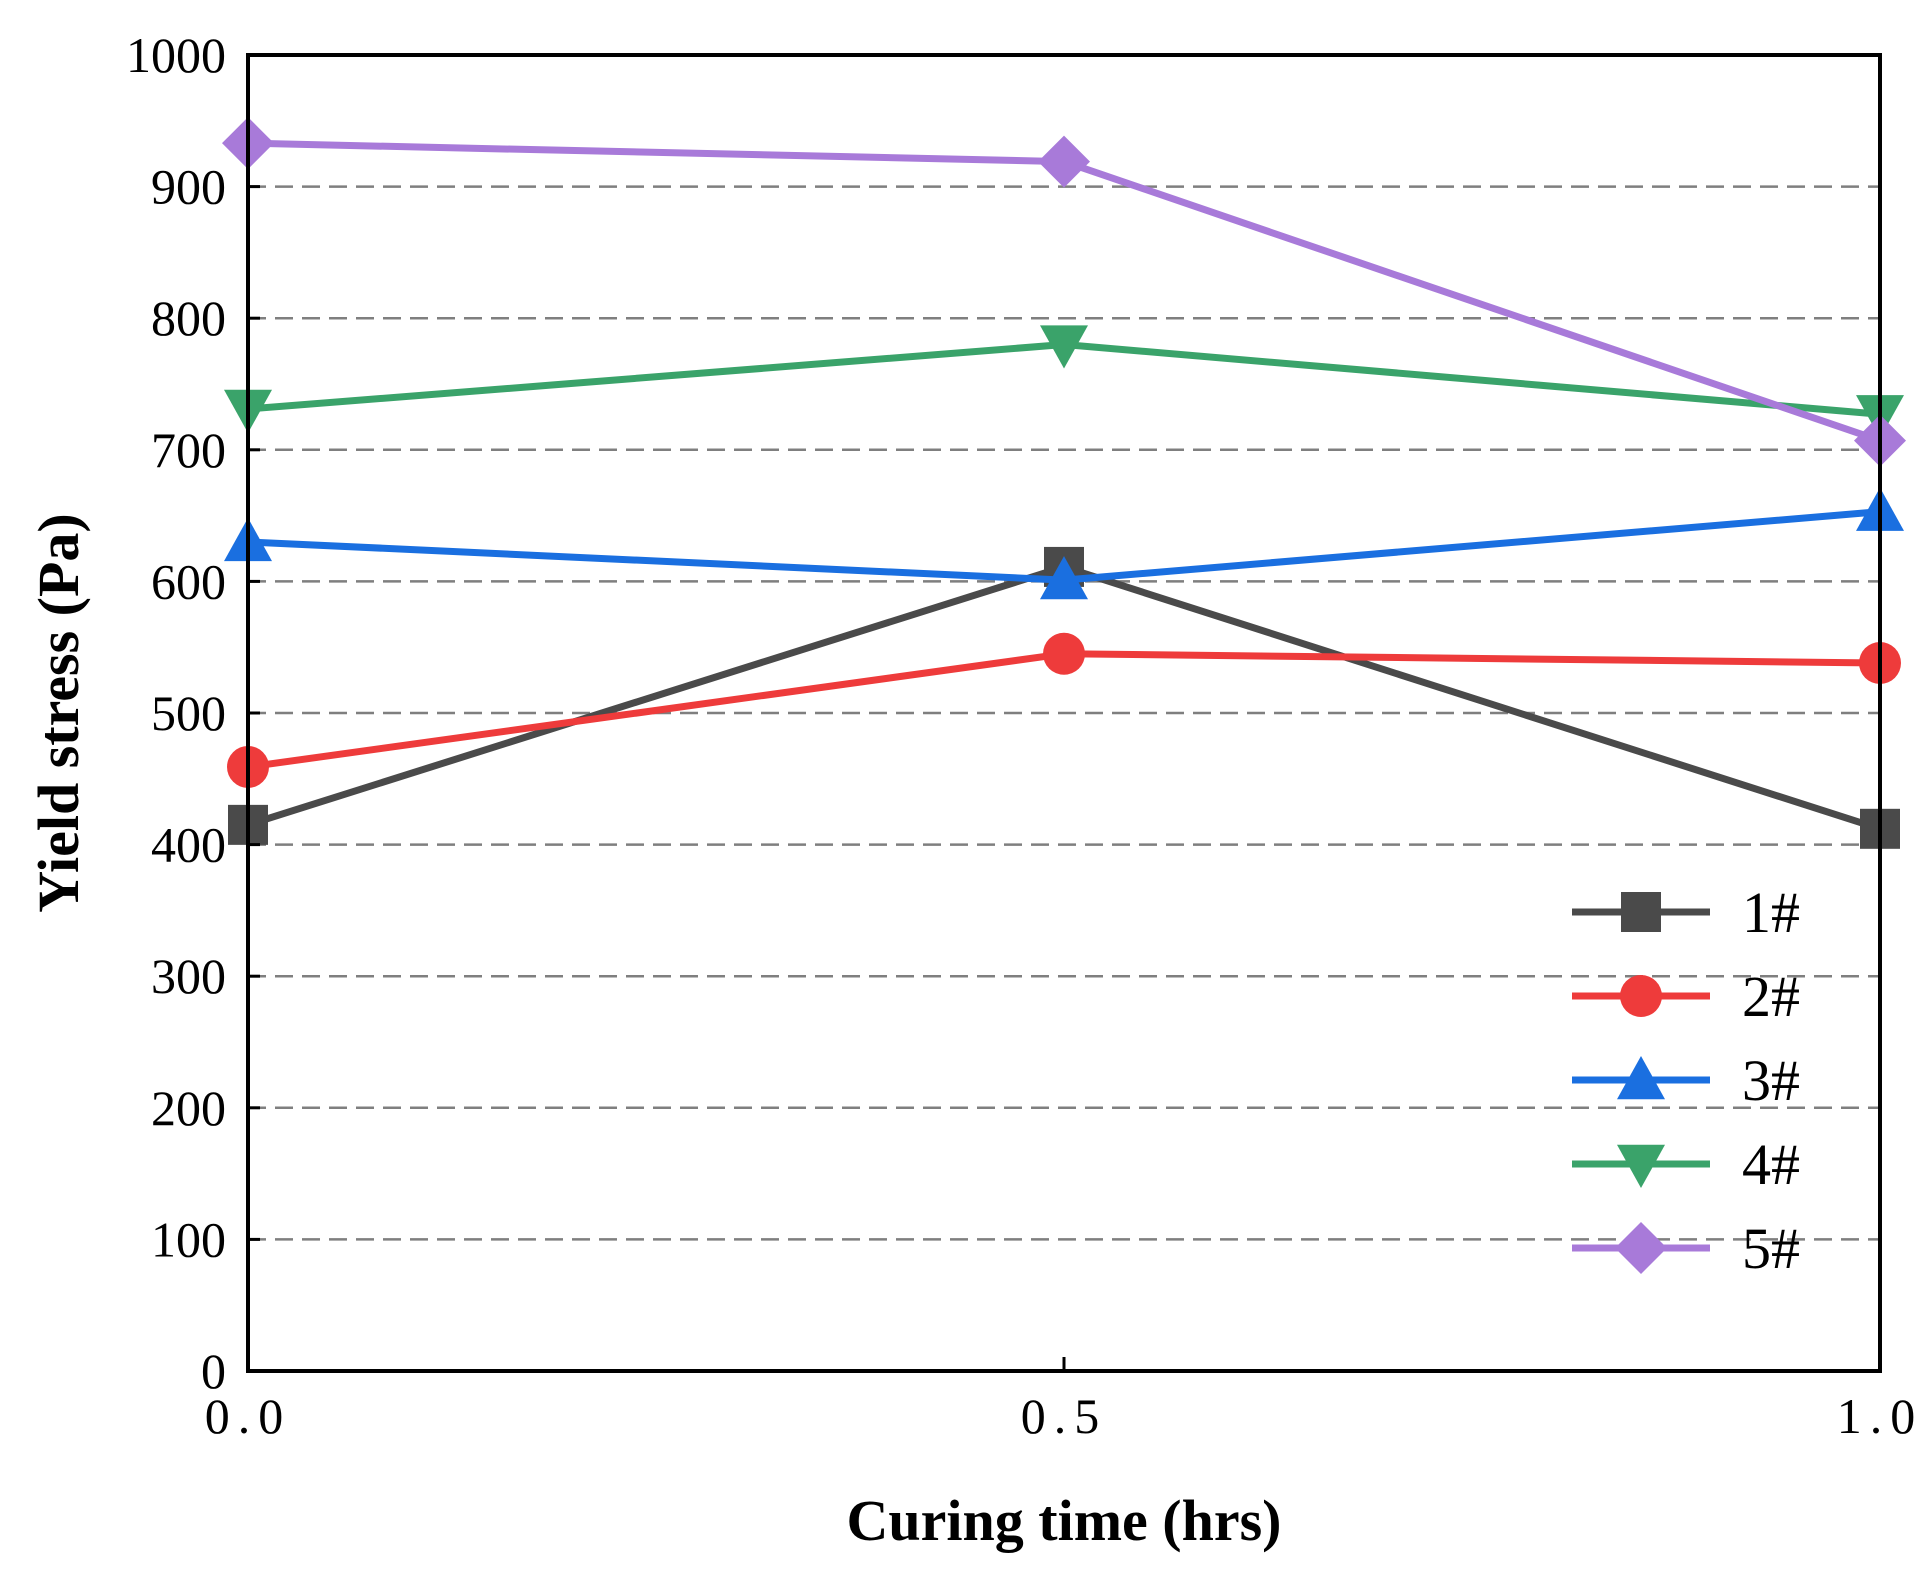 Image resolution: width=1932 pixels, height=1579 pixels. What do you see at coordinates (188, 187) in the screenshot?
I see `y-tick-label: 900` at bounding box center [188, 187].